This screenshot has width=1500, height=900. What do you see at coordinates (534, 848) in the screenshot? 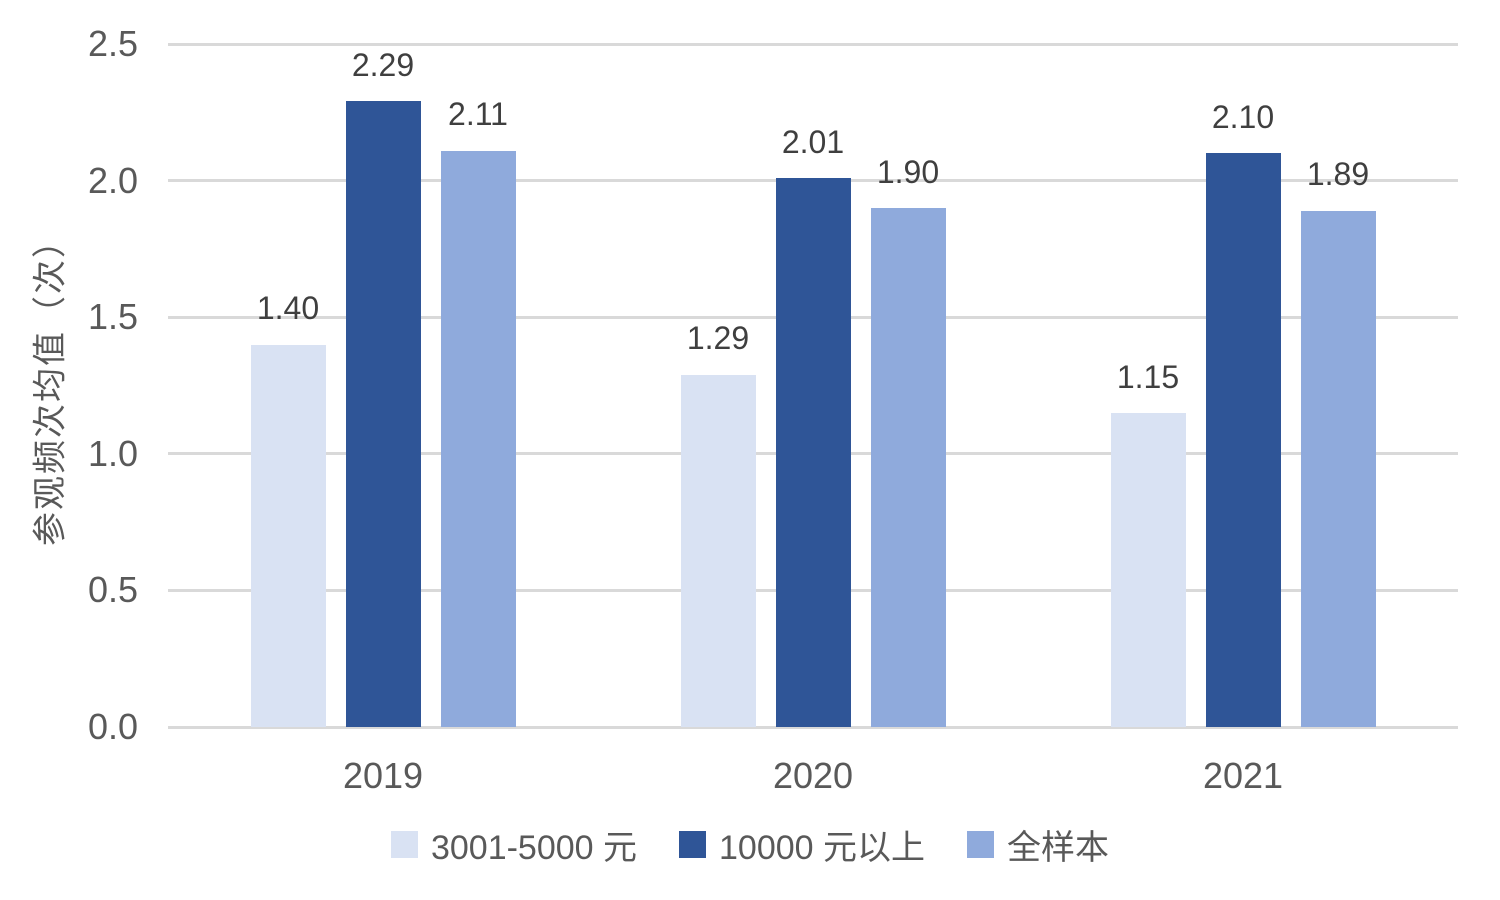
I see `legend-label: 3001-5000 元` at bounding box center [534, 848].